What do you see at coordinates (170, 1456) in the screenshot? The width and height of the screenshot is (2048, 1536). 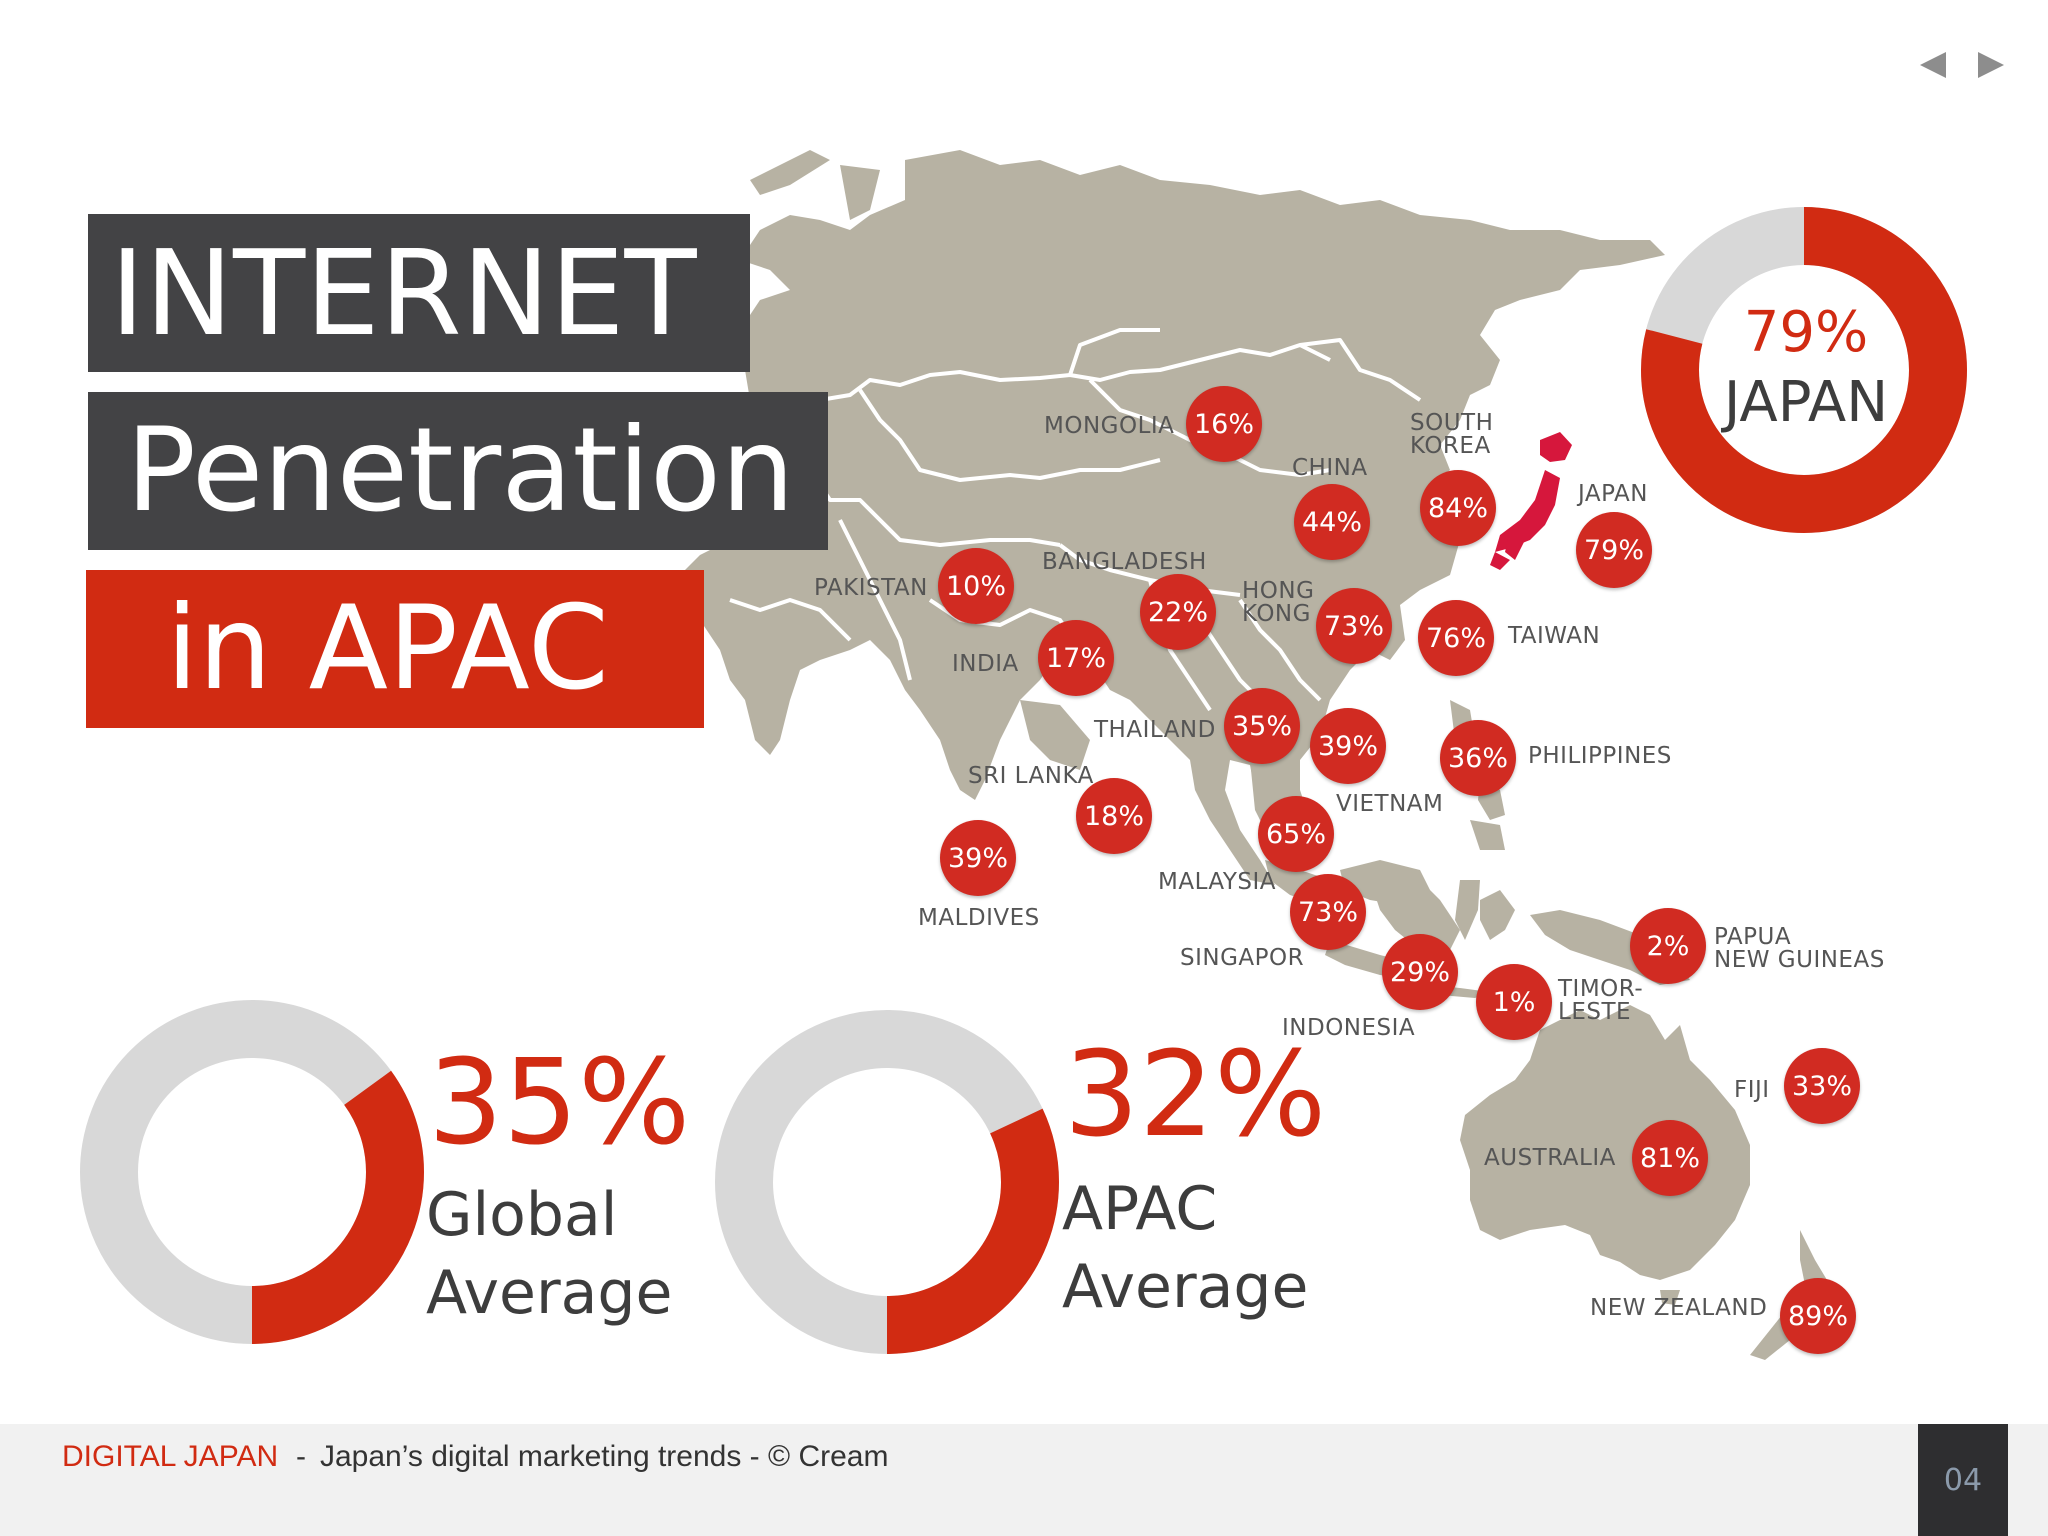 I see `footer-brand: DIGITAL JAPAN` at bounding box center [170, 1456].